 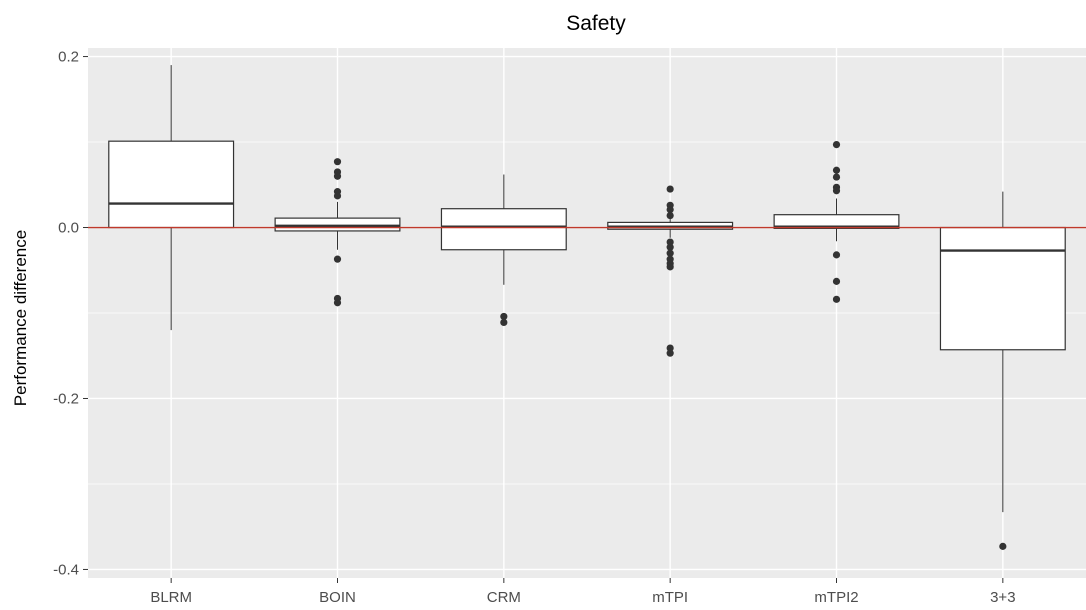 I want to click on x-tick-label: mTPI, so click(x=670, y=597).